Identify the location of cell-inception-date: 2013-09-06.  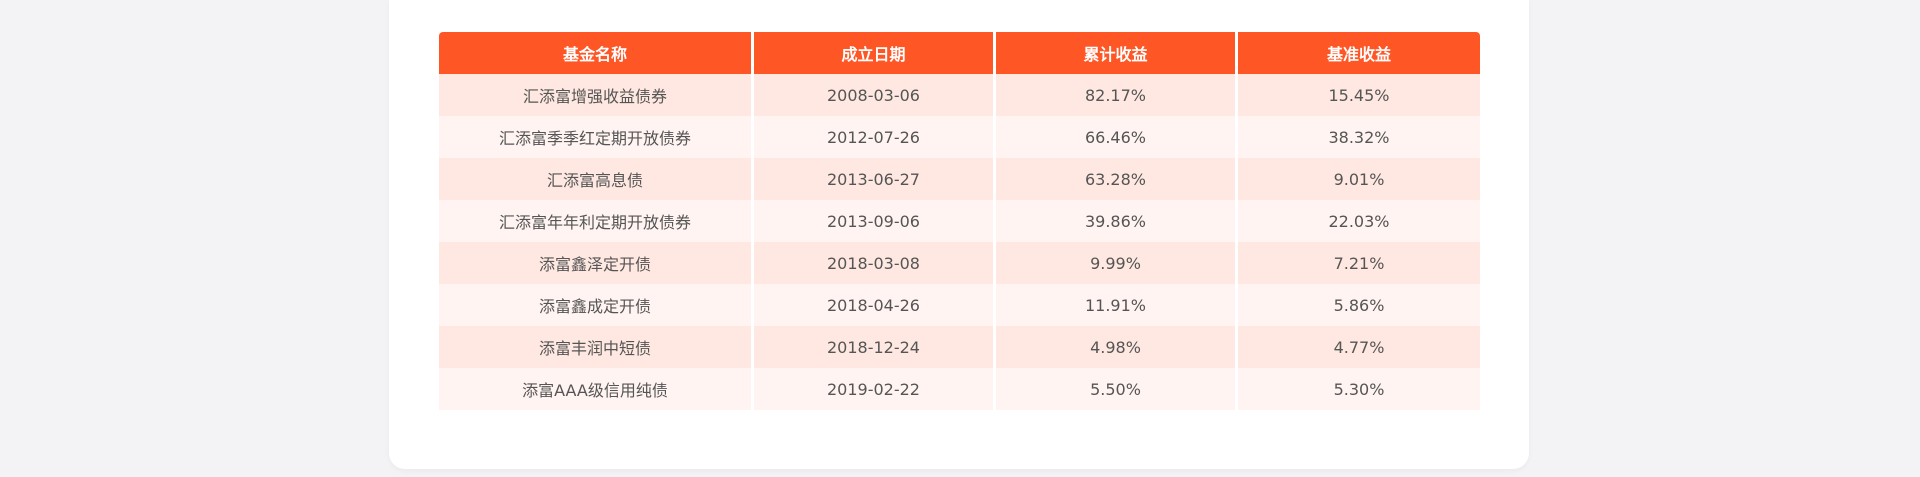
(875, 221).